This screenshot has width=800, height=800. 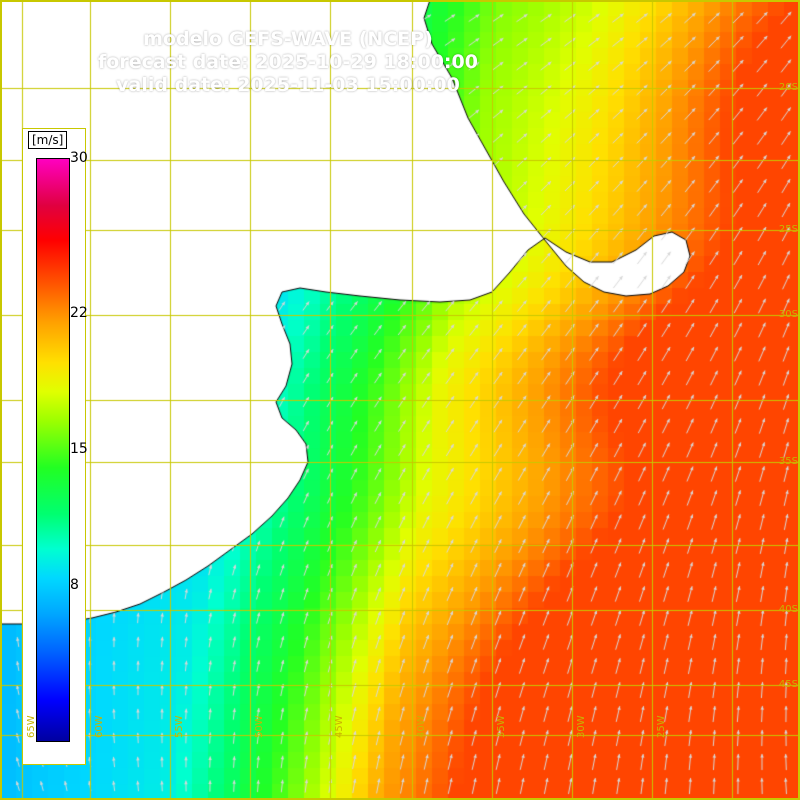 I want to click on lon-label-30W: 30W, so click(x=581, y=726).